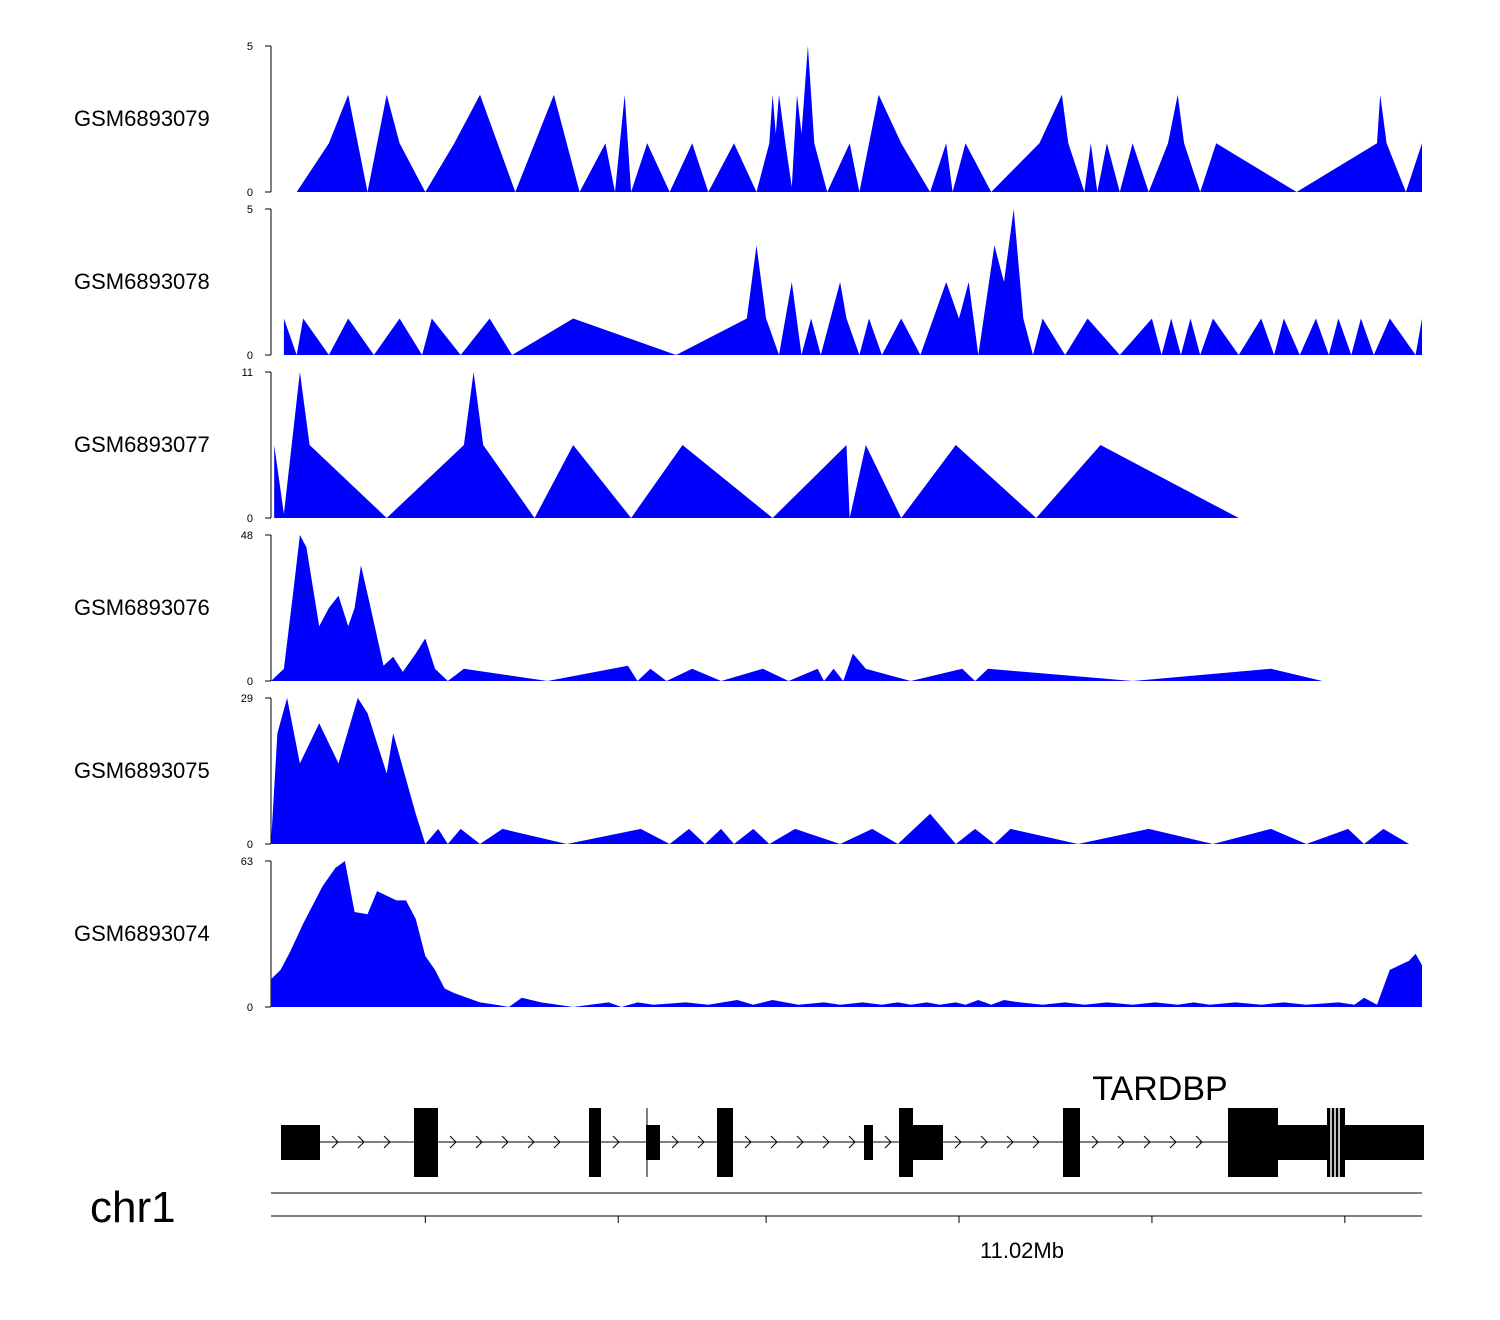 The width and height of the screenshot is (1500, 1320). Describe the element at coordinates (142, 933) in the screenshot. I see `track-label: GSM6893074` at that location.